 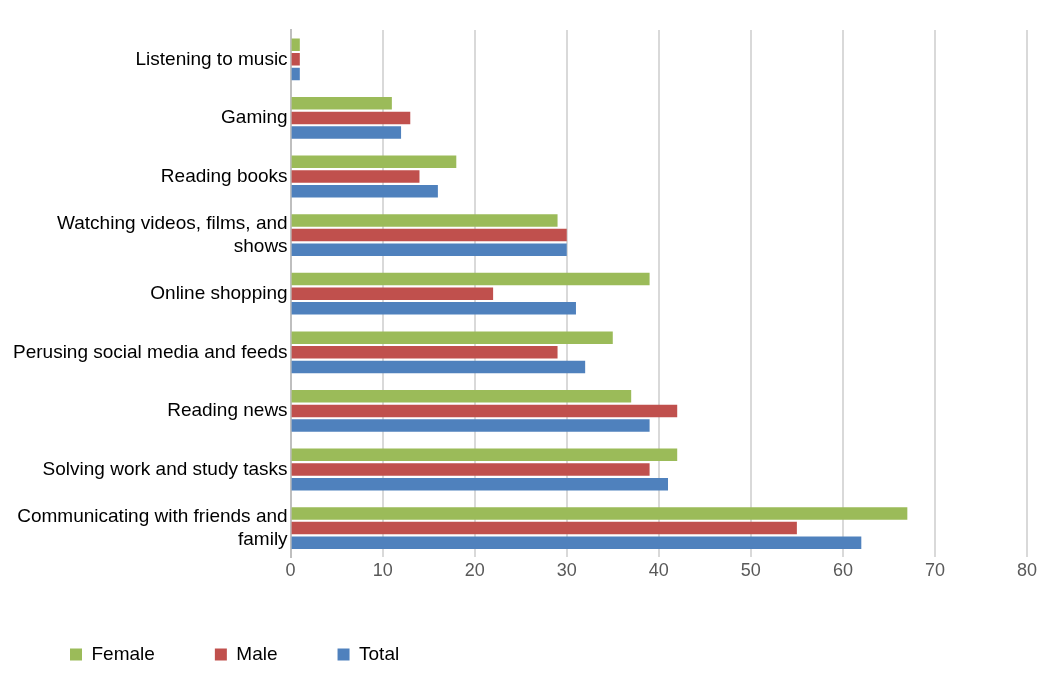 What do you see at coordinates (566, 570) in the screenshot?
I see `x-tick-label: 30` at bounding box center [566, 570].